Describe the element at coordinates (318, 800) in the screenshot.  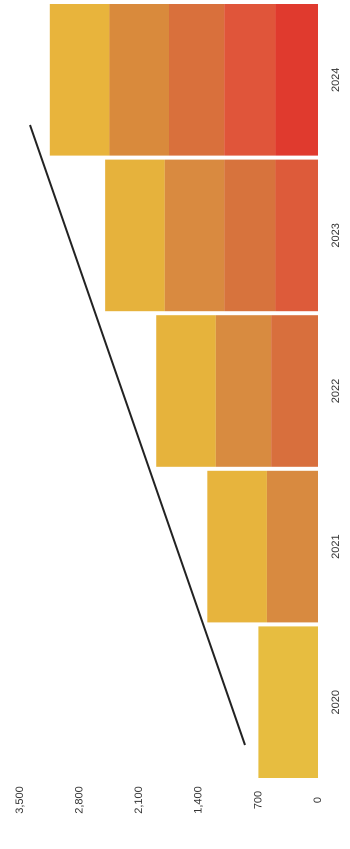
I see `y-tick-label: 0` at that location.